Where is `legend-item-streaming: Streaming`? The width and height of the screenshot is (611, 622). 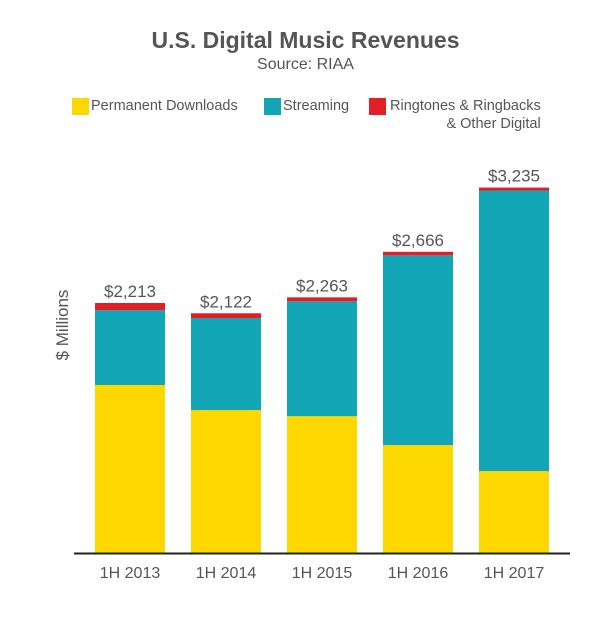
legend-item-streaming: Streaming is located at coordinates (306, 106).